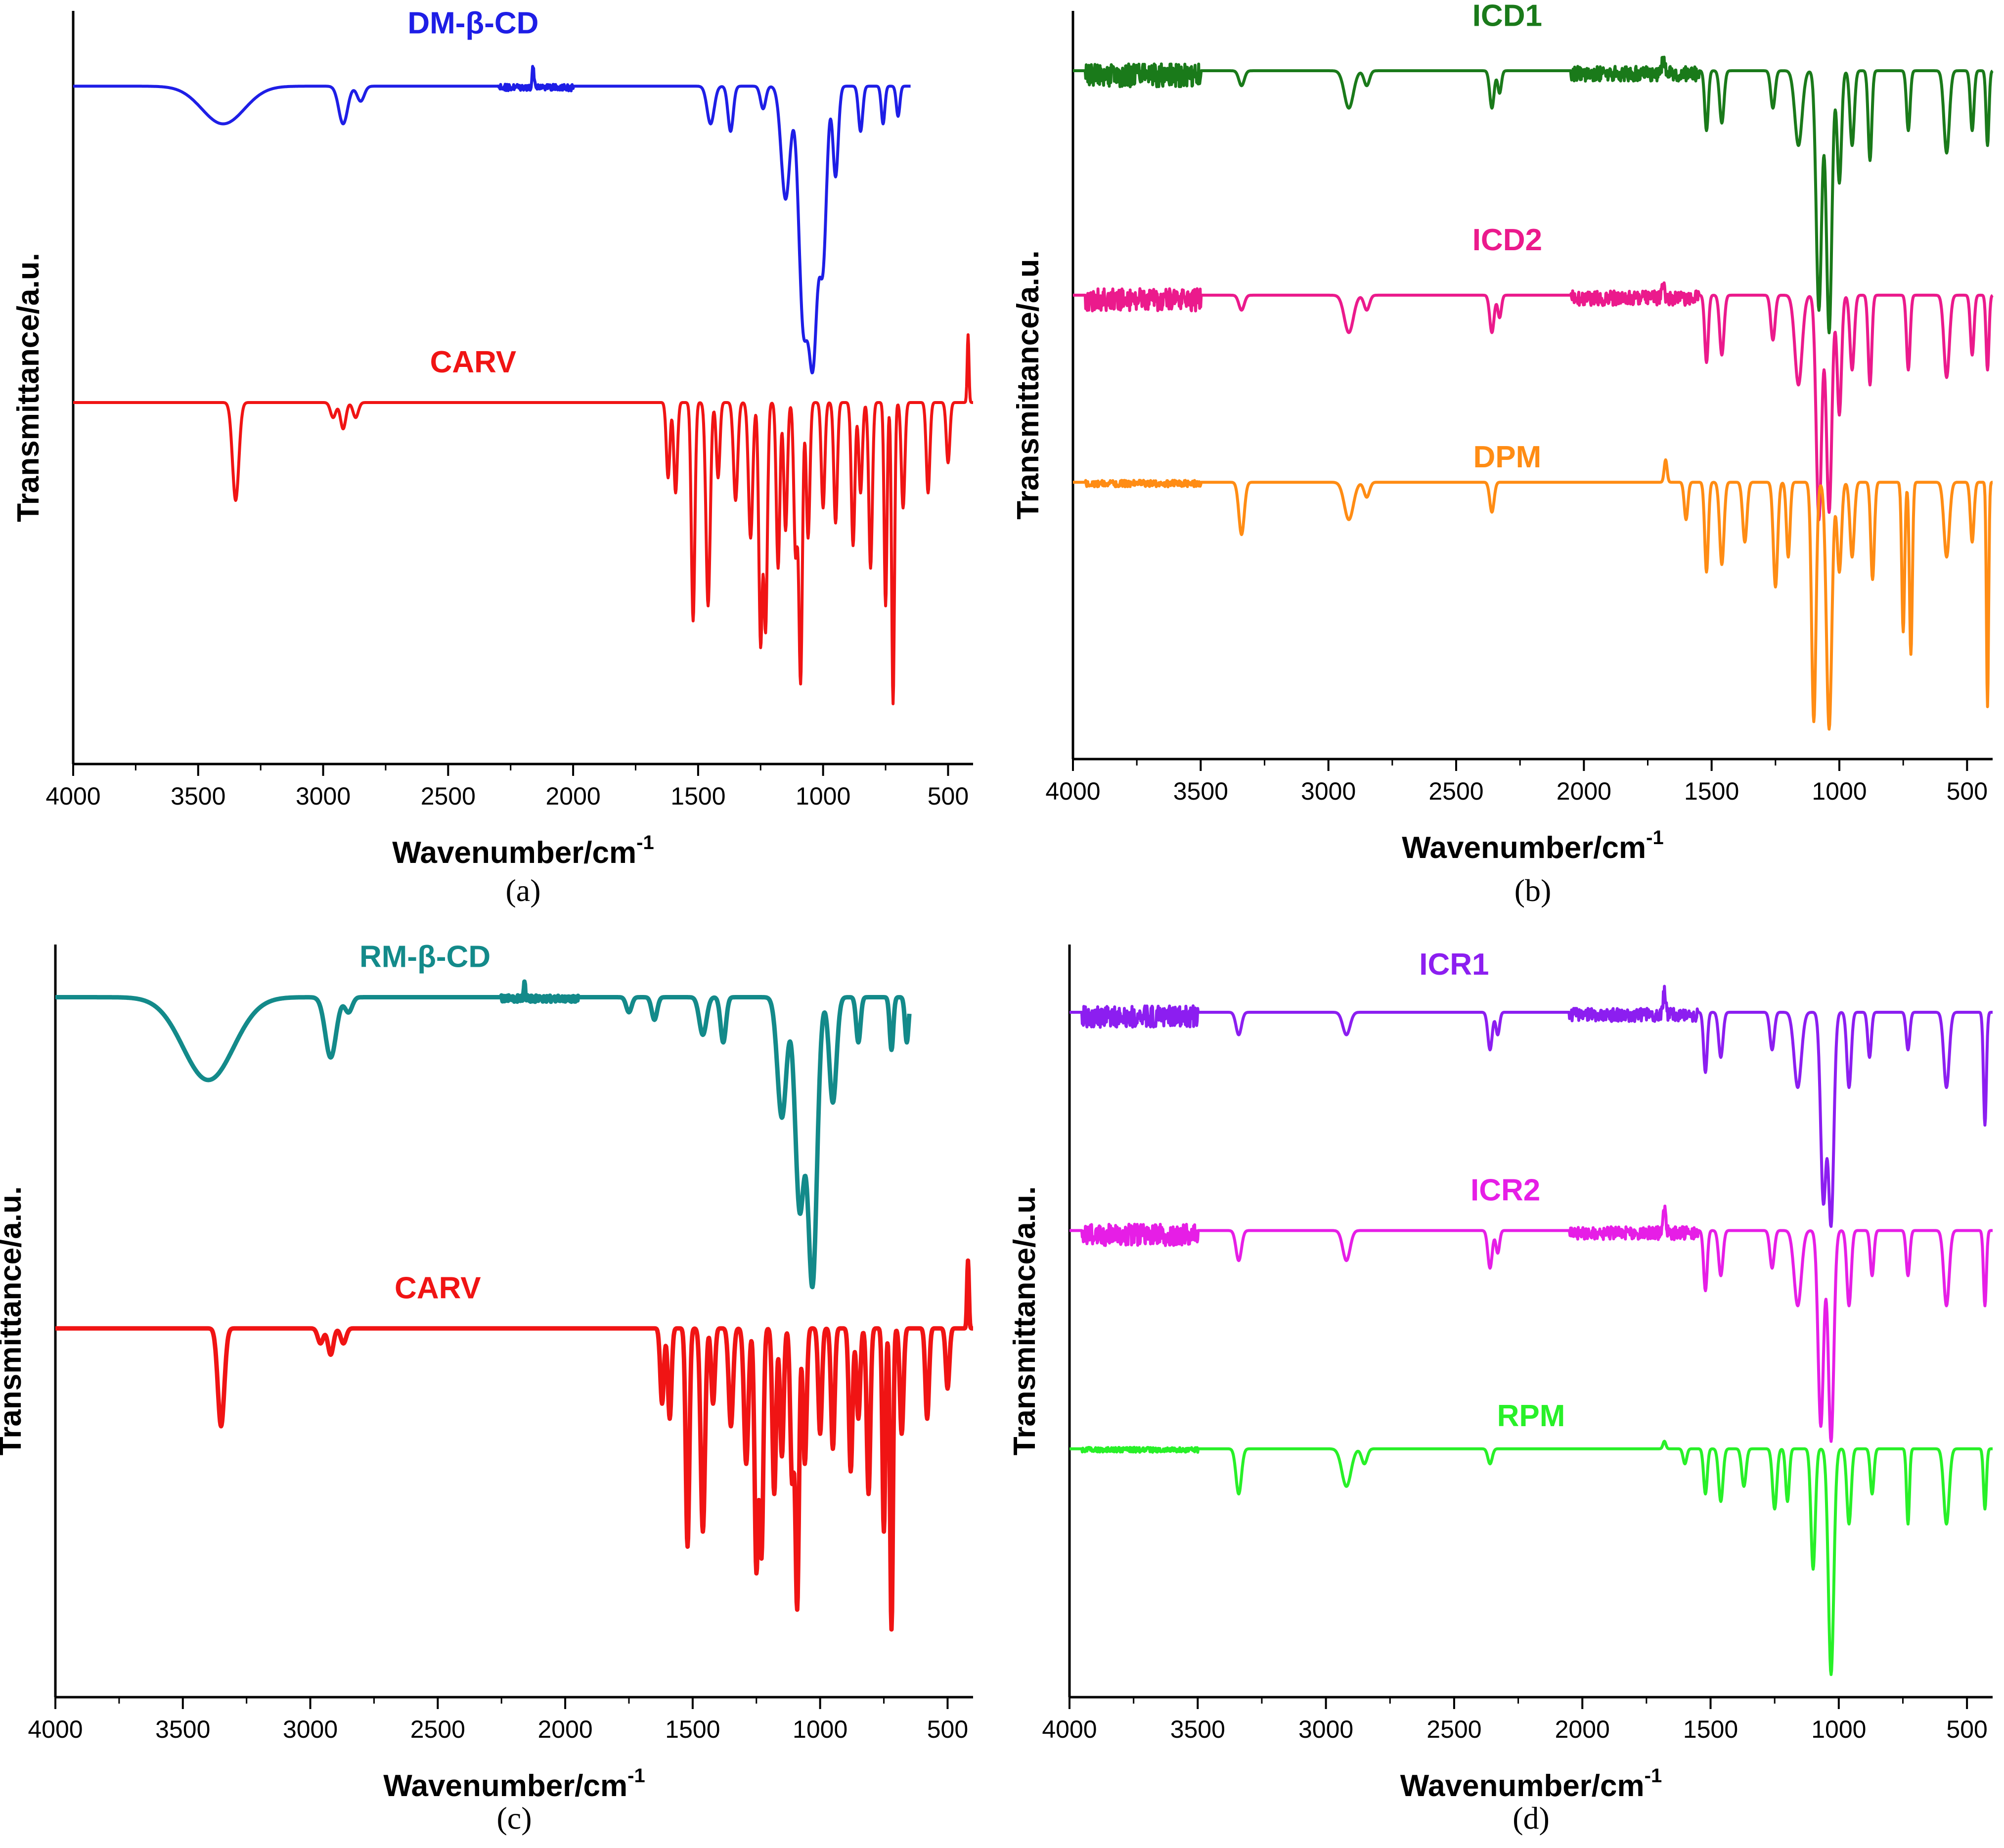 Image resolution: width=2004 pixels, height=1848 pixels. What do you see at coordinates (1507, 240) in the screenshot?
I see `panel-b-series-label: ICD2` at bounding box center [1507, 240].